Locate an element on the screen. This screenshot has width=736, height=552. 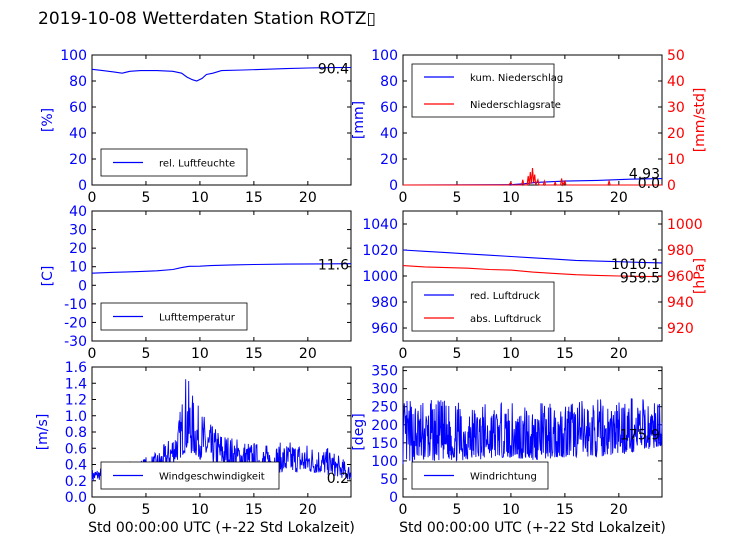
pressure-last-value: 959.5 is located at coordinates (640, 279).